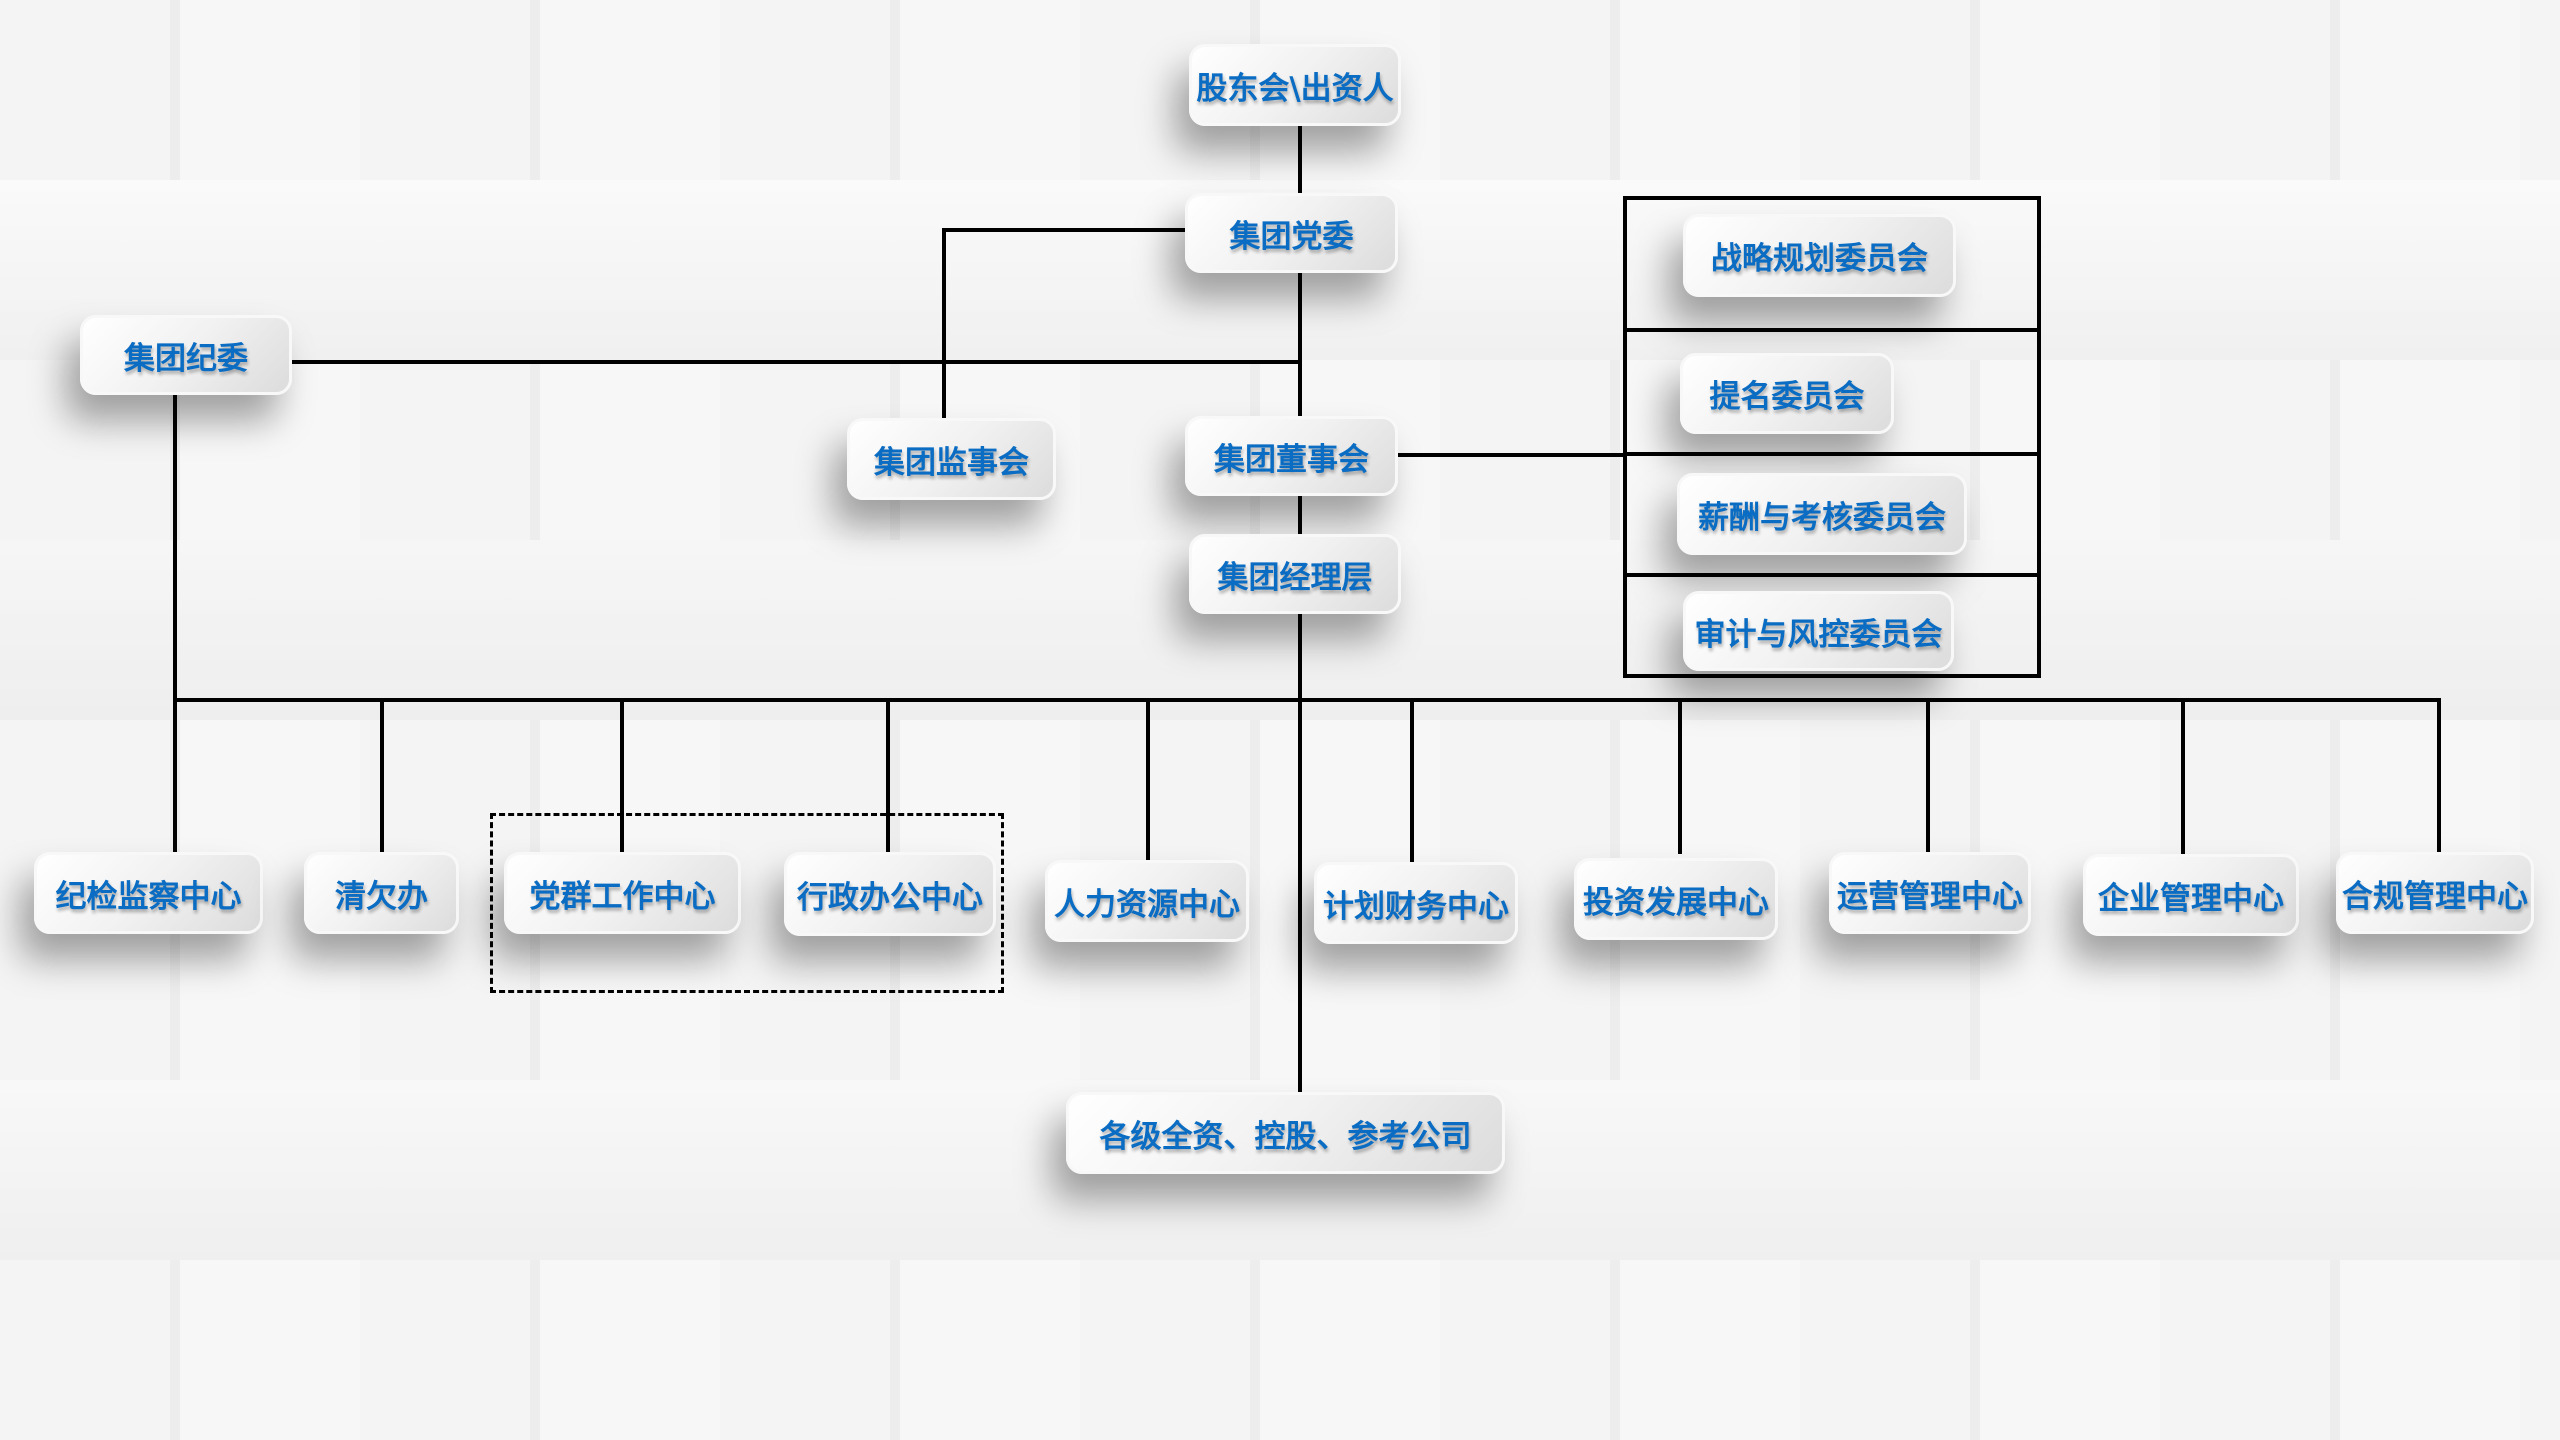 The width and height of the screenshot is (2560, 1440). I want to click on node-label: 人力资源中心, so click(1147, 904).